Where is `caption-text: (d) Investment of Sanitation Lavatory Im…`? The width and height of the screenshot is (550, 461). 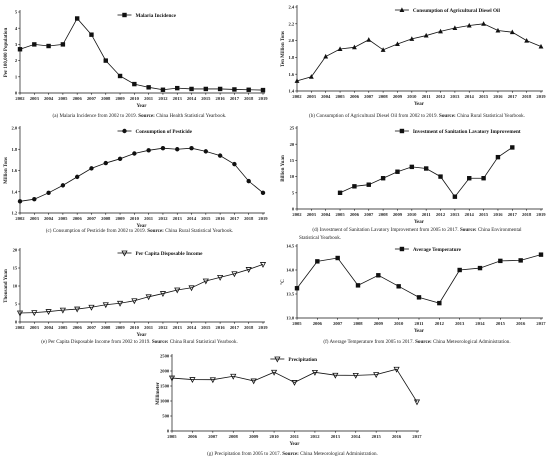
caption-text: (d) Investment of Sanitation Lavatory Im… is located at coordinates (386, 229).